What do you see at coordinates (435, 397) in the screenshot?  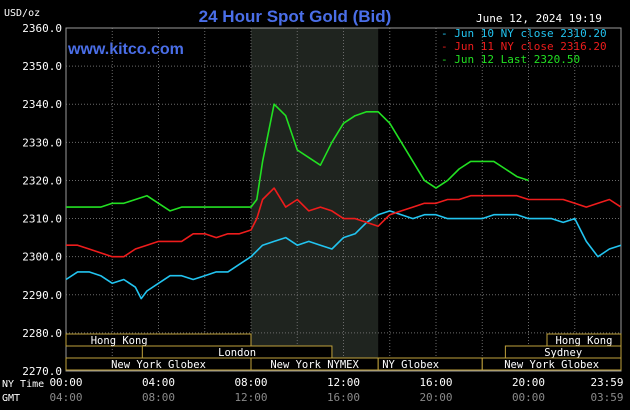 I see `x-tick-label-gmt: 20:00` at bounding box center [435, 397].